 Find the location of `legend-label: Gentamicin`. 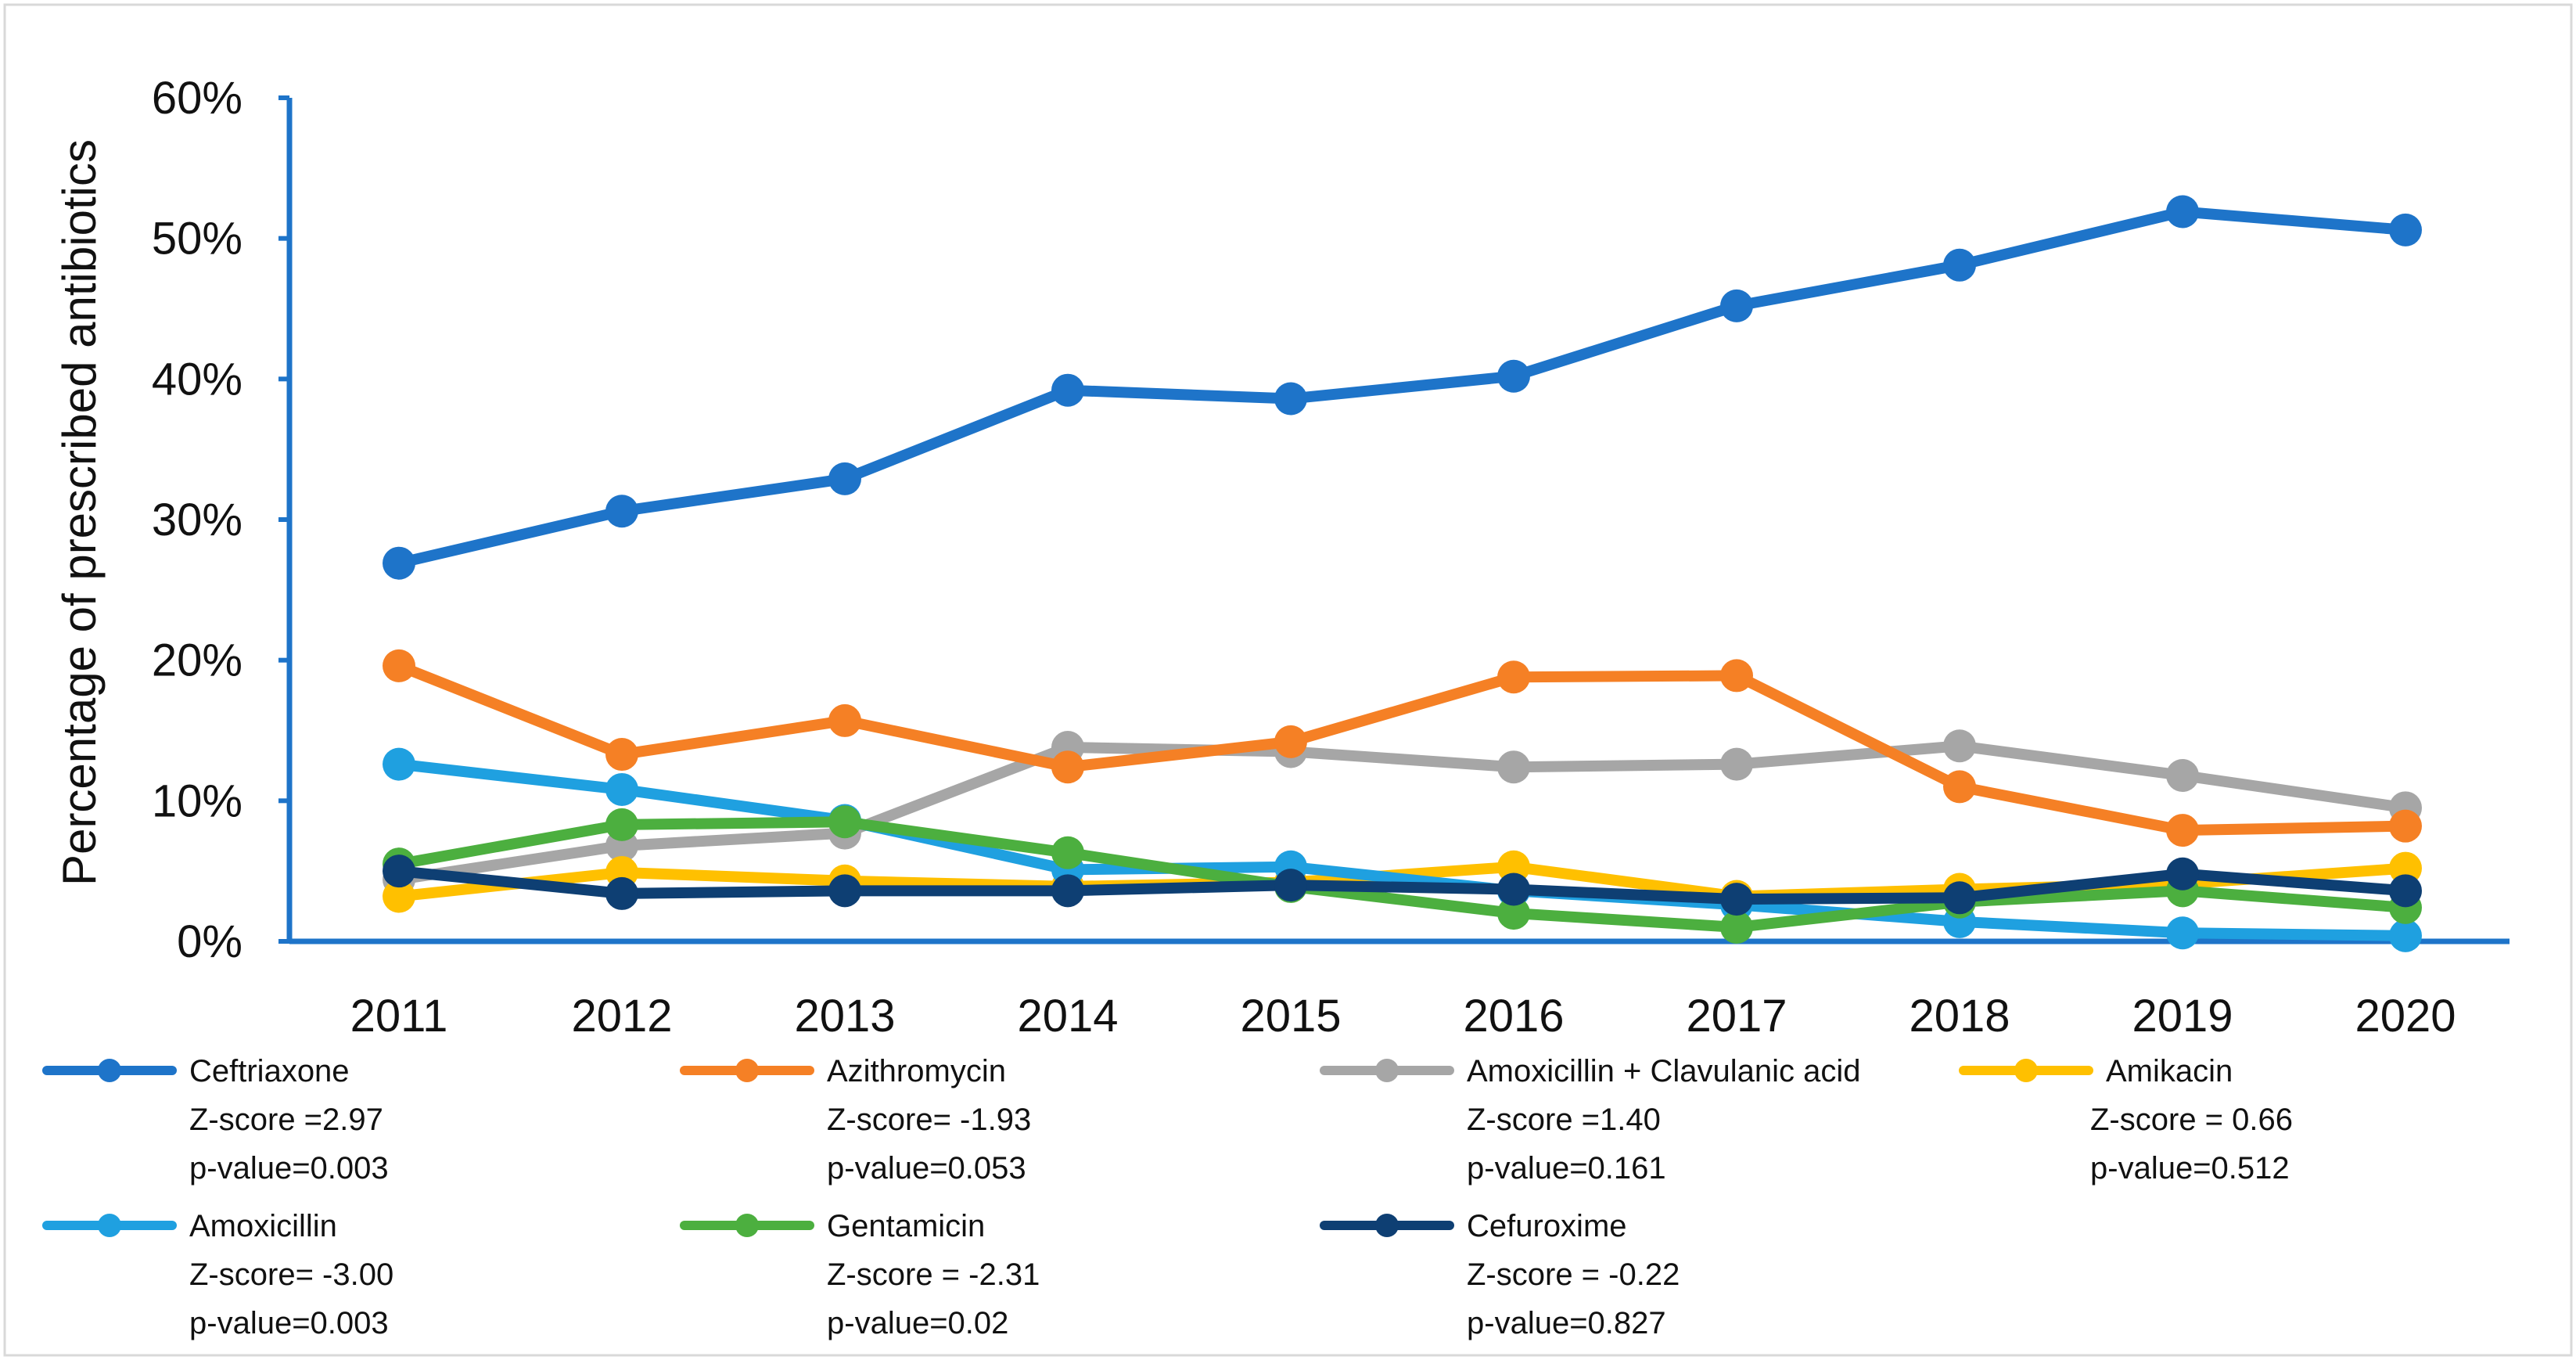

legend-label: Gentamicin is located at coordinates (906, 1226).